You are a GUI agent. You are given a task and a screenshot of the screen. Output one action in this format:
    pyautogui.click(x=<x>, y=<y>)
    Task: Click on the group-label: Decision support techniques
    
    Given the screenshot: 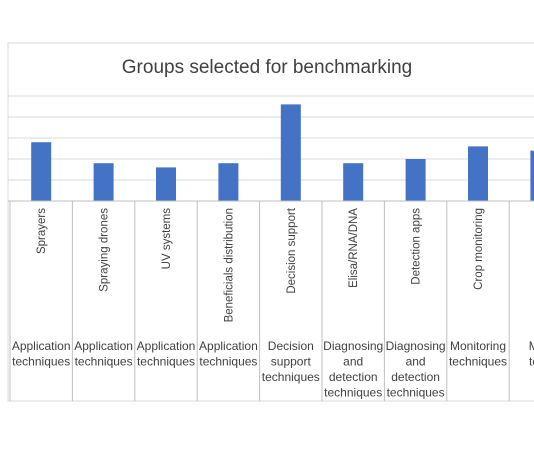 What is the action you would take?
    pyautogui.click(x=291, y=361)
    